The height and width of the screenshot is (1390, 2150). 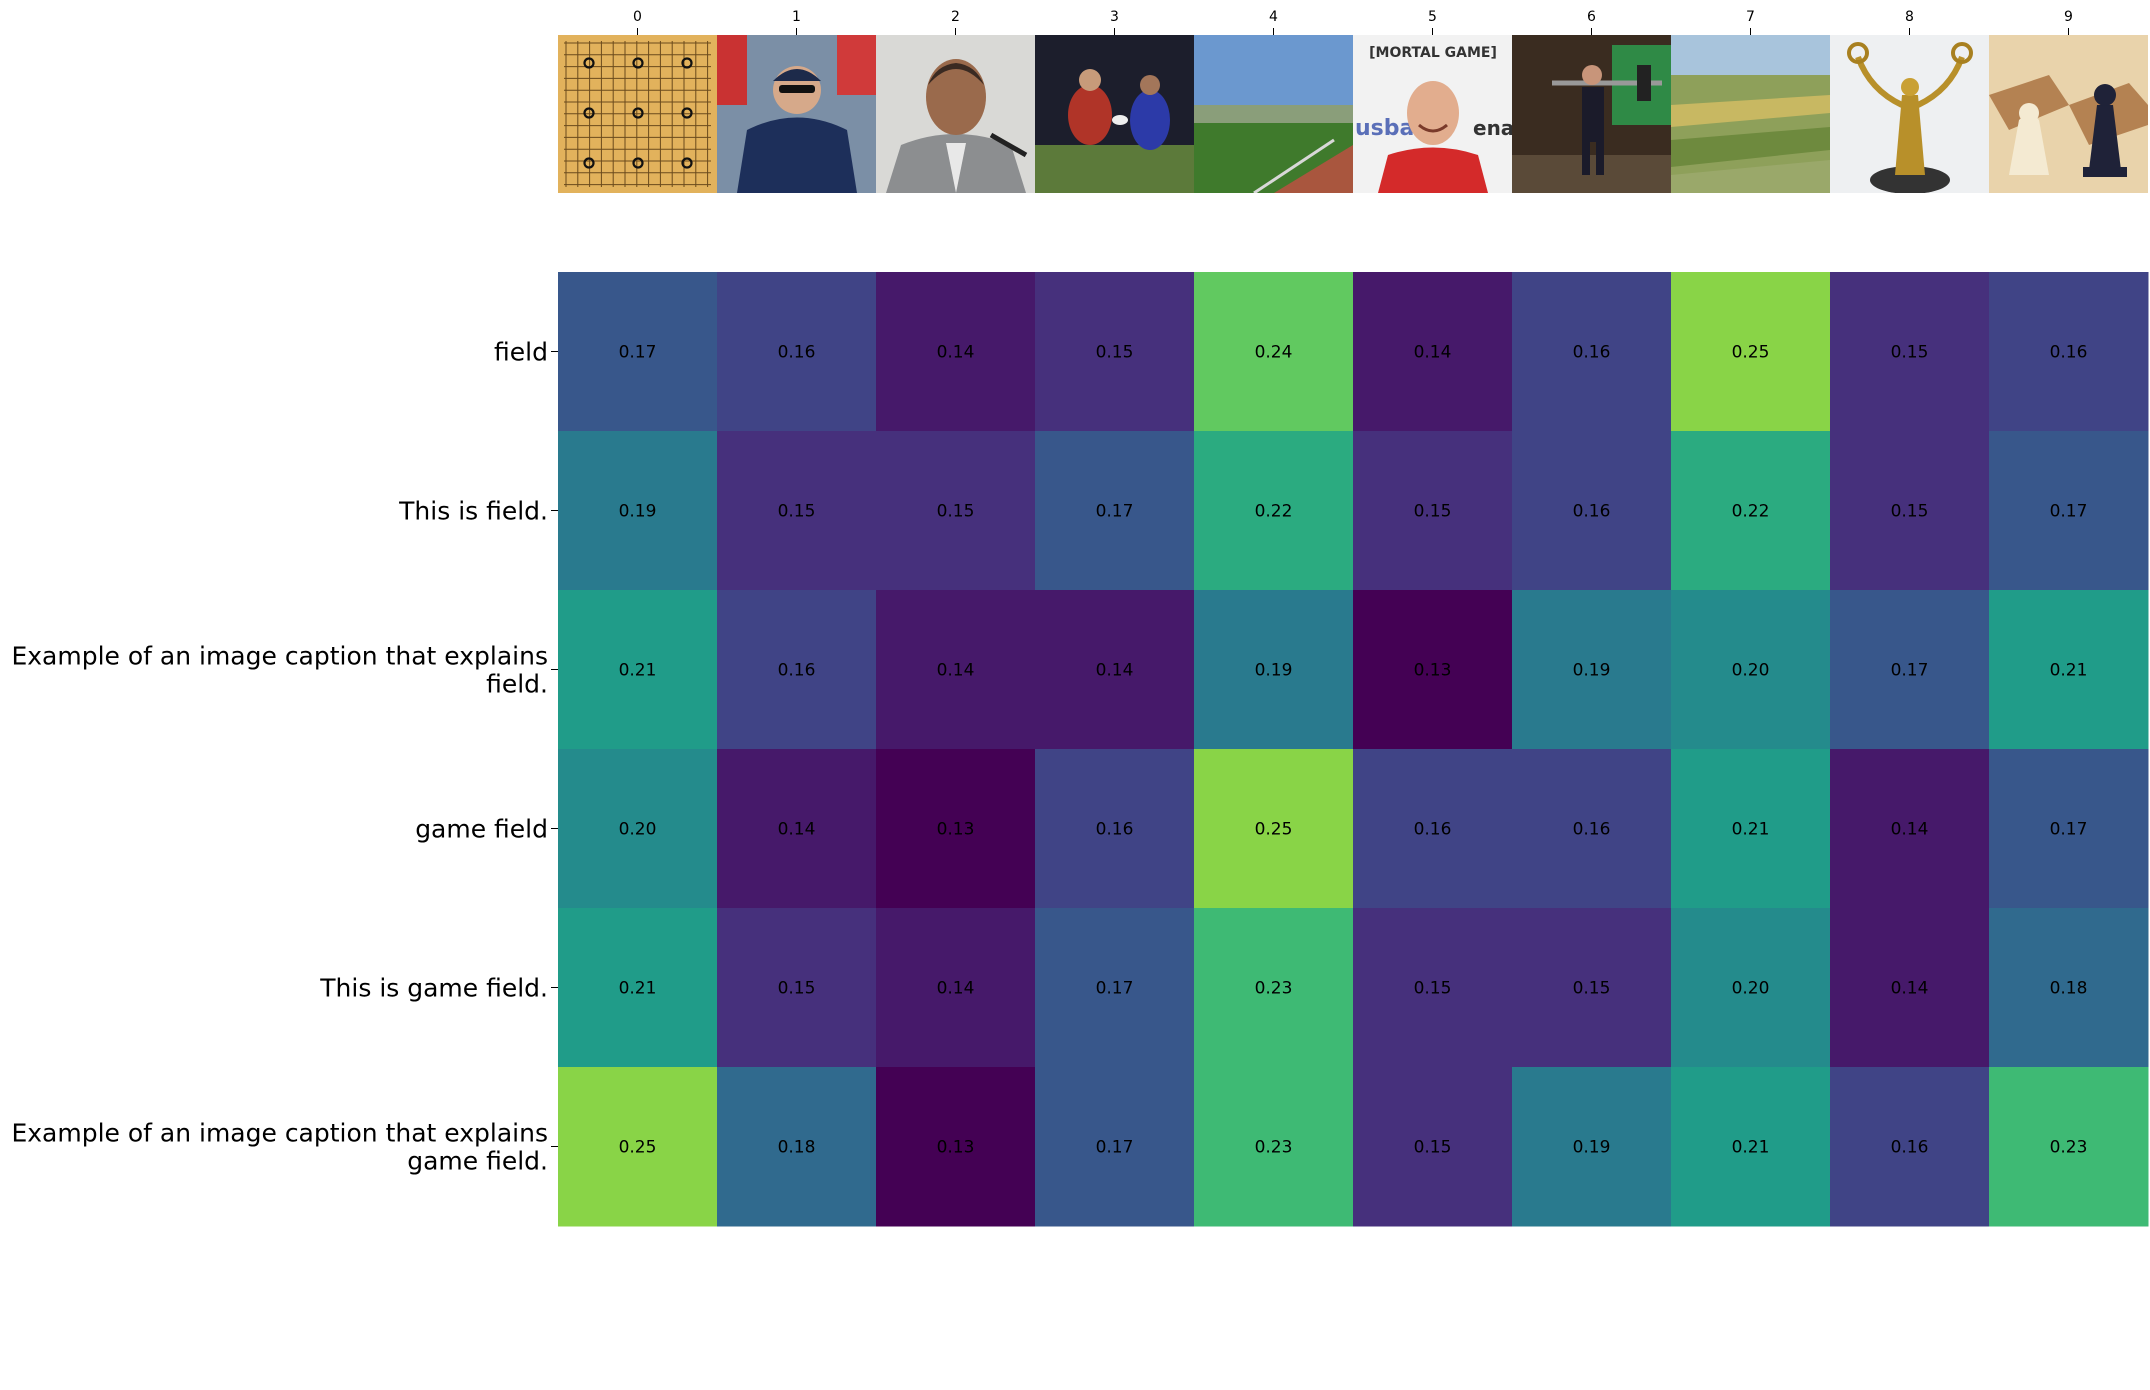 I want to click on cell-value-label: 0.24, so click(x=1274, y=353).